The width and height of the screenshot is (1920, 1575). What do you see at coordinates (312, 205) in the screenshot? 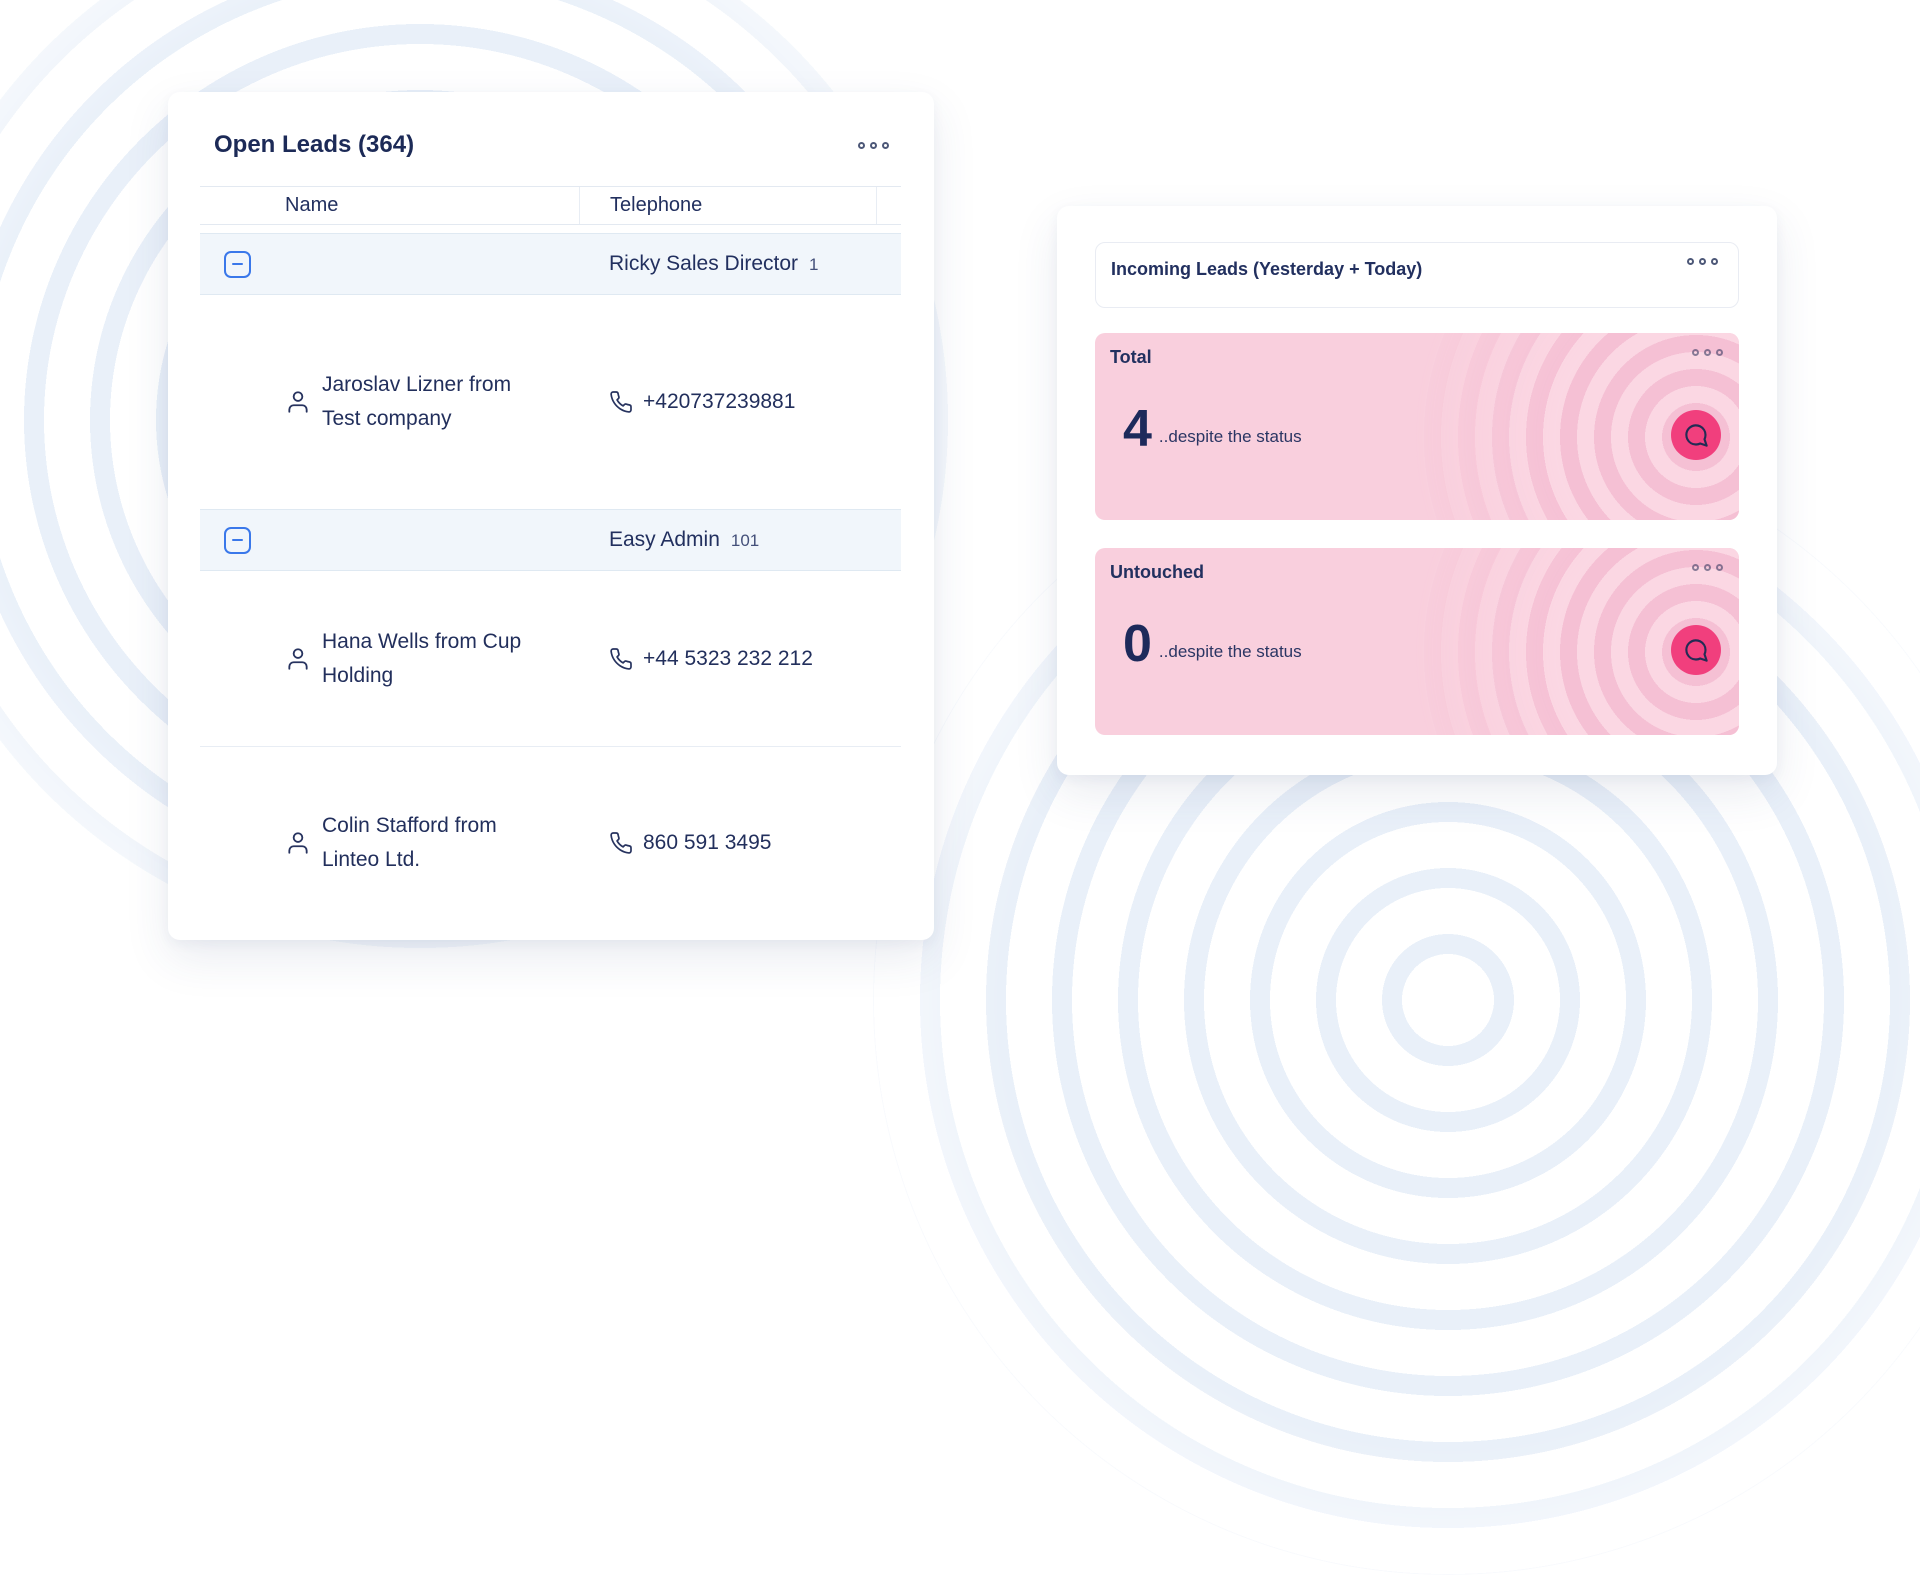
I see `column-header-name: Name` at bounding box center [312, 205].